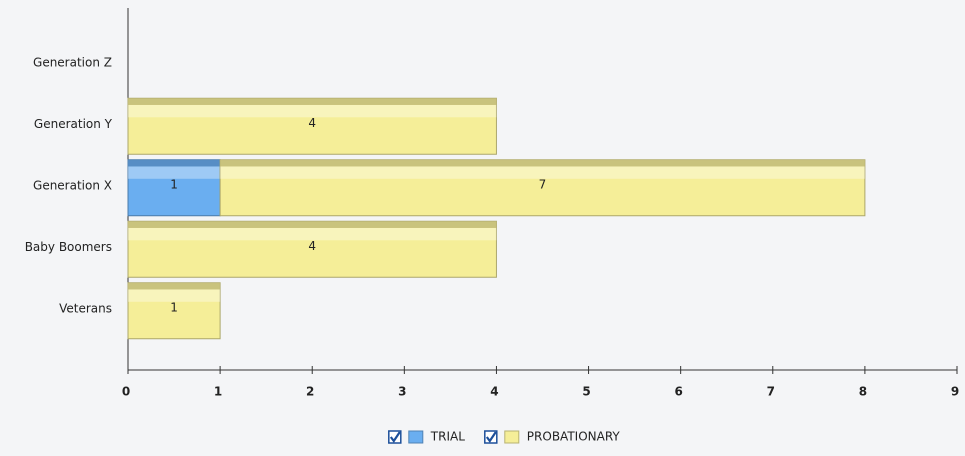 Image resolution: width=965 pixels, height=456 pixels. What do you see at coordinates (310, 392) in the screenshot?
I see `x-tick-label: 2` at bounding box center [310, 392].